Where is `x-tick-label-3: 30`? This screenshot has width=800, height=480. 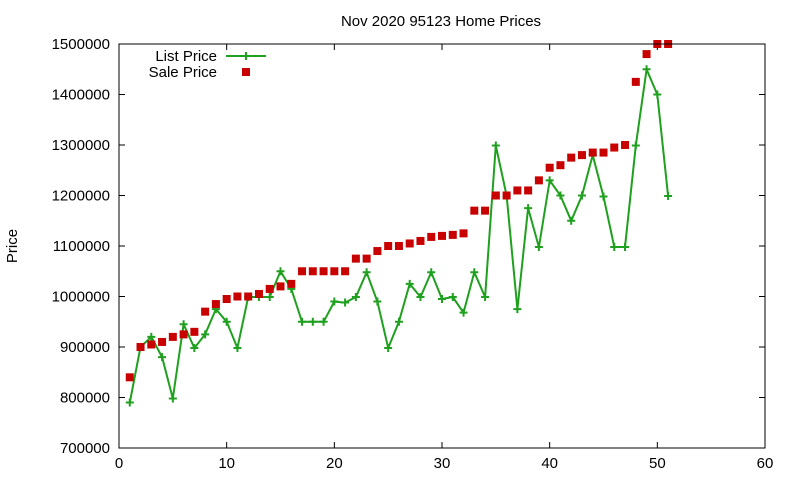 x-tick-label-3: 30 is located at coordinates (442, 463).